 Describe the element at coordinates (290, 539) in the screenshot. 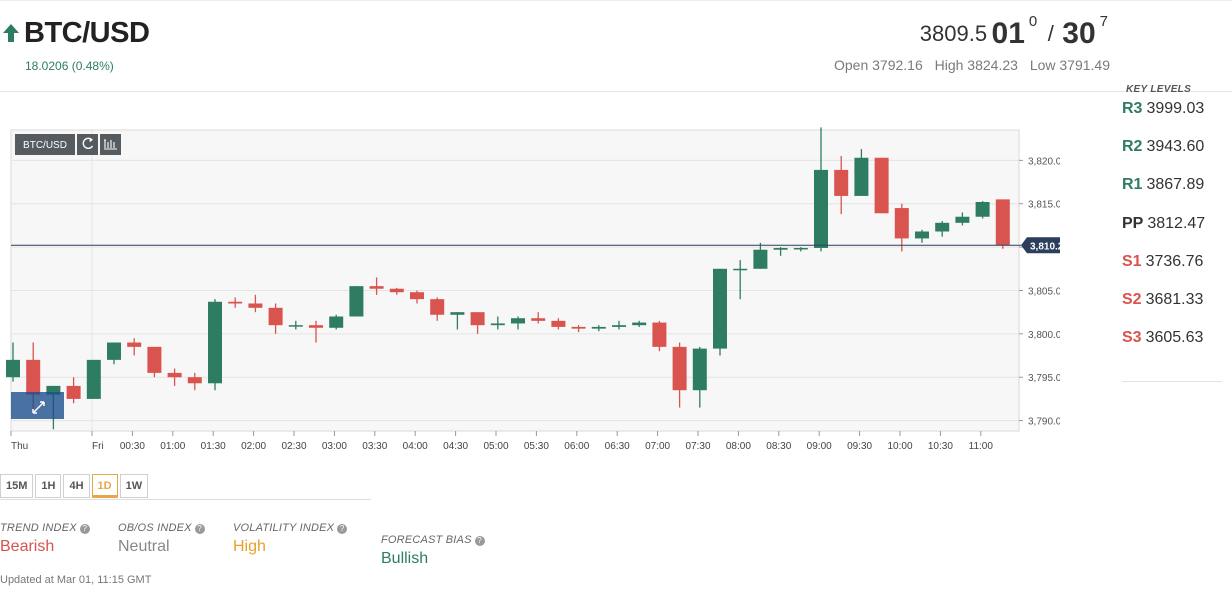

I see `volatility-index: VOLATILITY INDEX? High` at that location.